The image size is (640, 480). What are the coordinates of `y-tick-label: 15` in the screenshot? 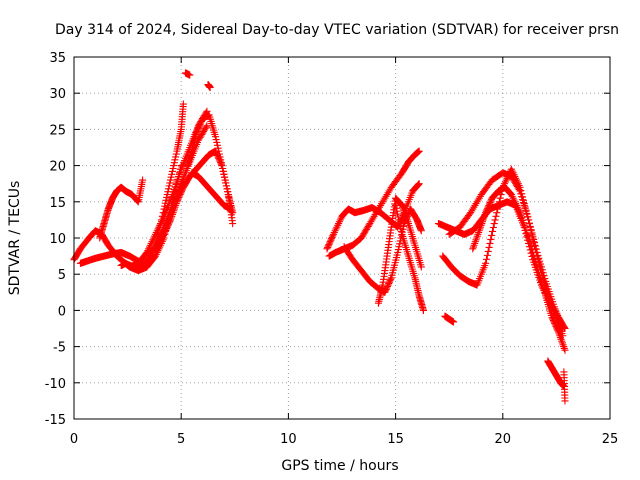 It's located at (57, 203).